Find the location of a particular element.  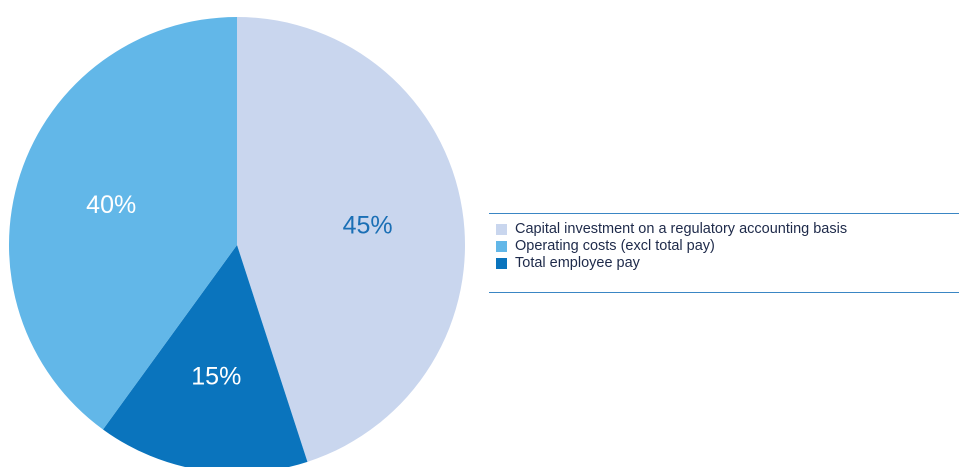

legend-item: Operating costs (excl total pay) is located at coordinates (727, 246).